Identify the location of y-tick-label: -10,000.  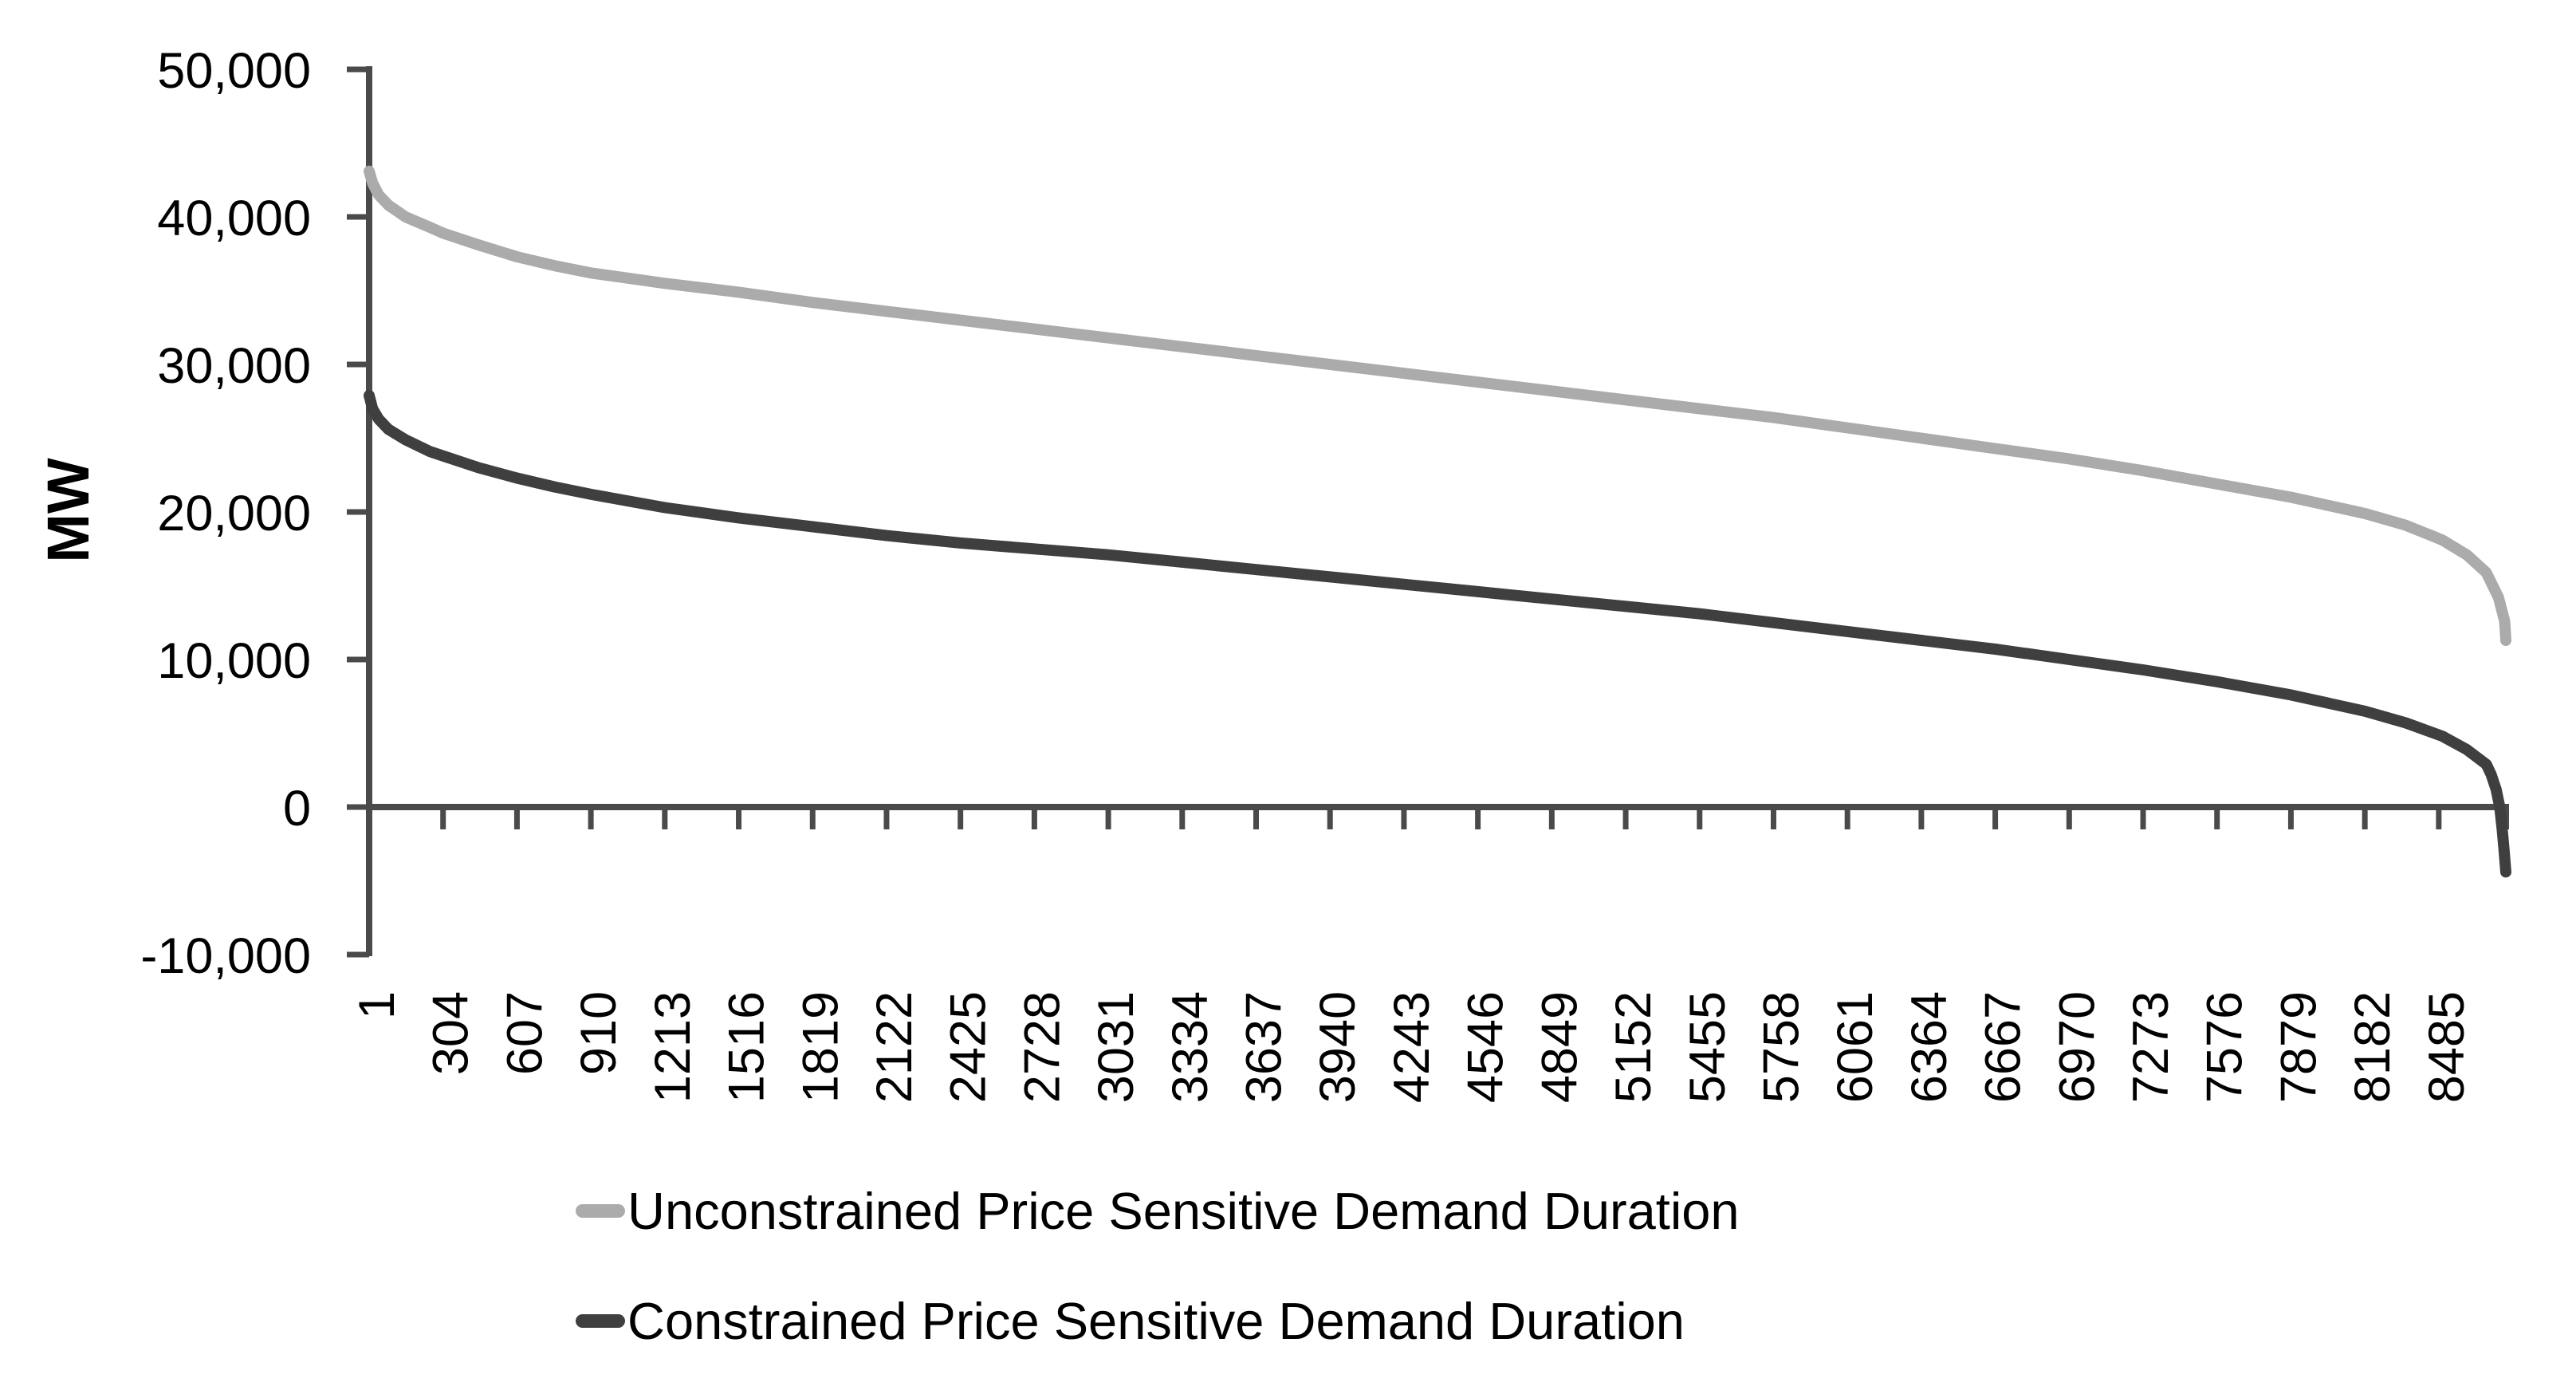
(225, 956).